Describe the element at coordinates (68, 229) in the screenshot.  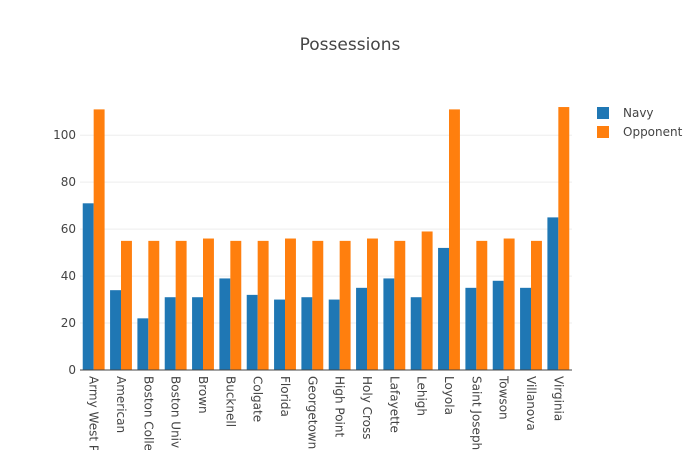
I see `y-tick-label: 60` at that location.